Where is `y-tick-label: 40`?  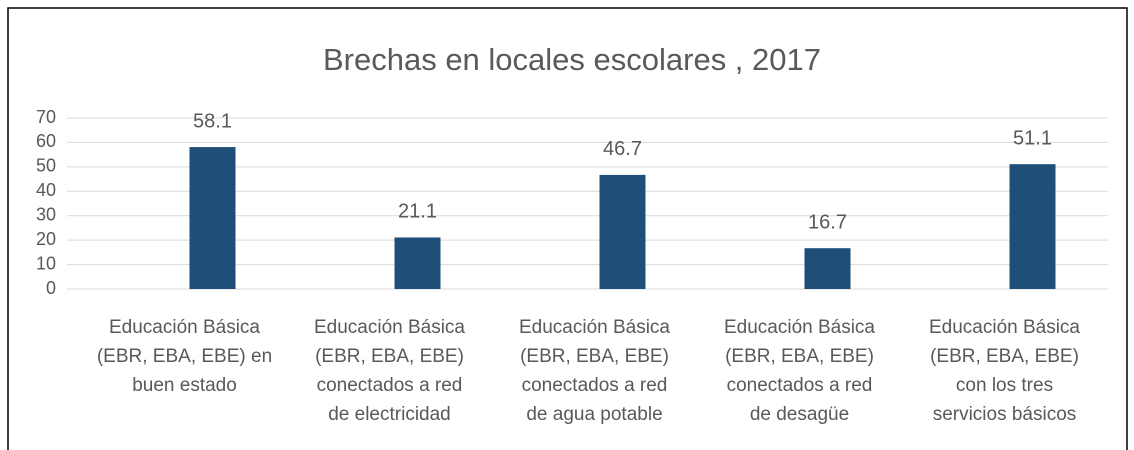
y-tick-label: 40 is located at coordinates (46, 190).